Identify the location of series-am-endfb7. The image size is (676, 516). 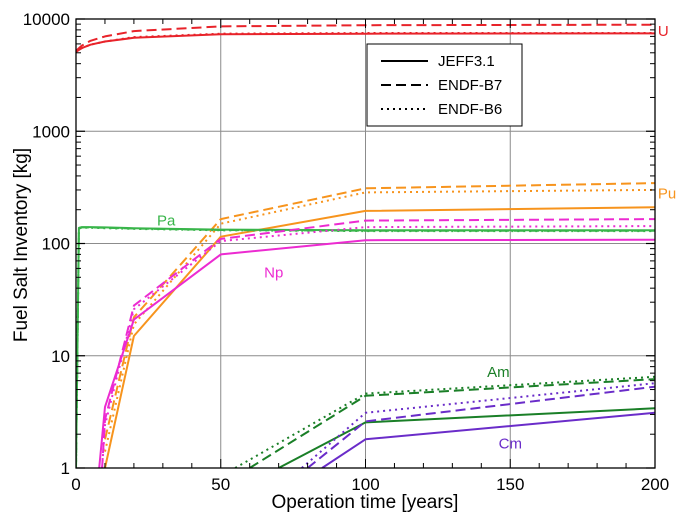
(452, 423).